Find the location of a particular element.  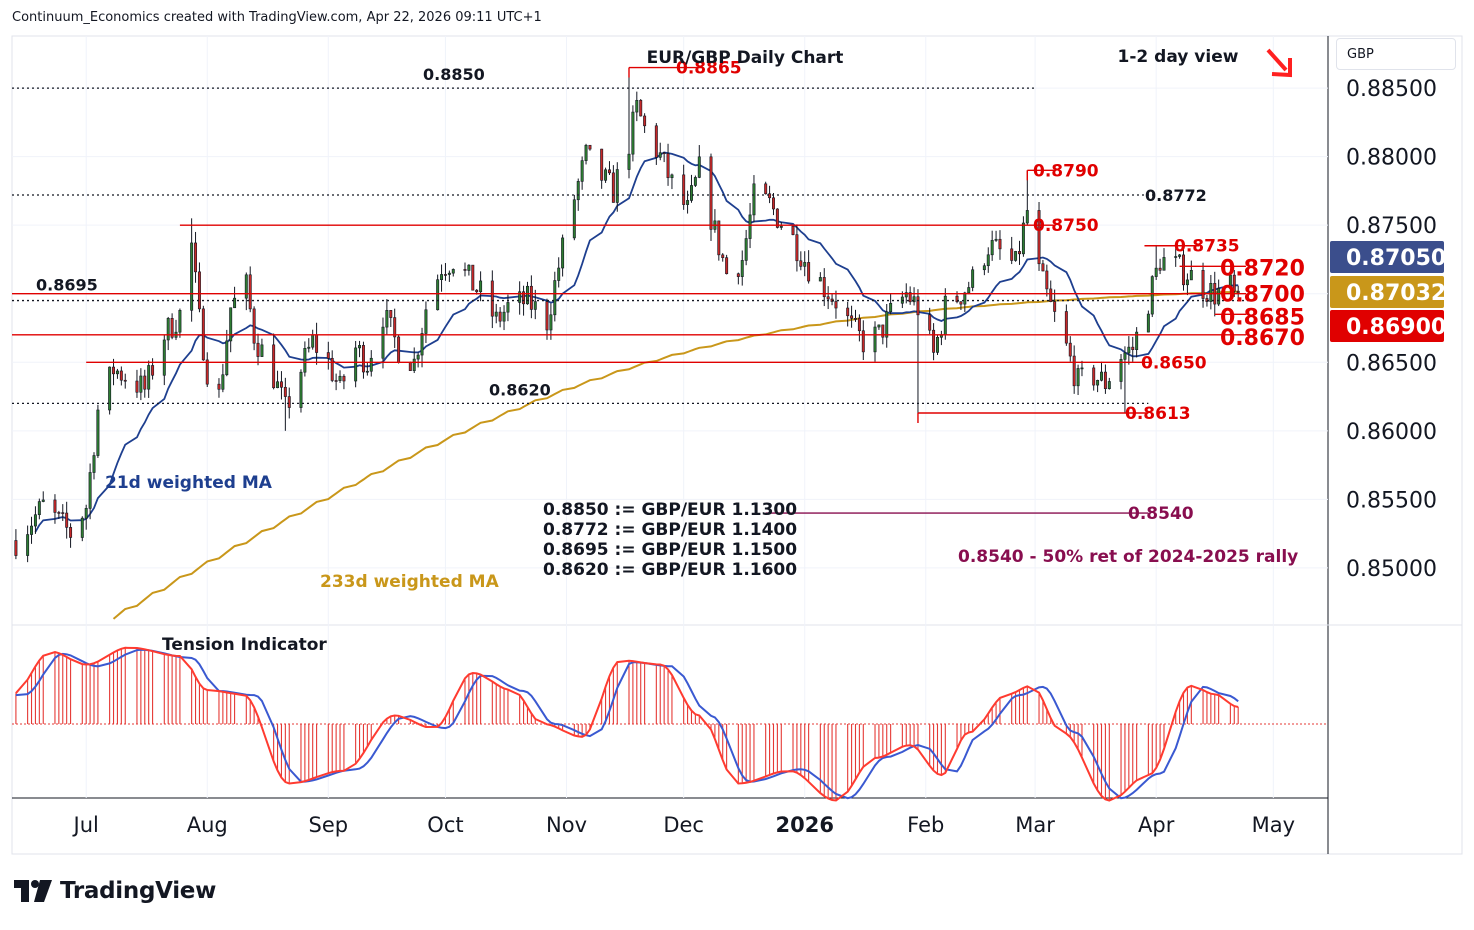

currency-label: GBP is located at coordinates (1360, 54).